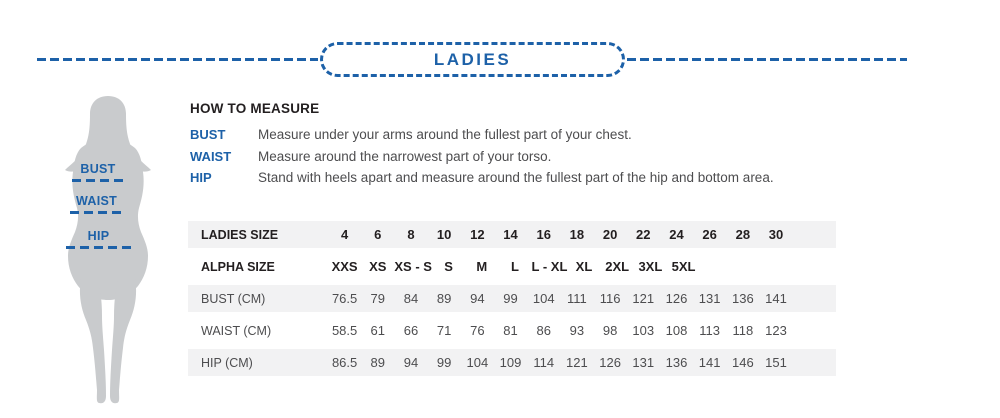 The image size is (1000, 418). I want to click on size-cell: 10, so click(444, 234).